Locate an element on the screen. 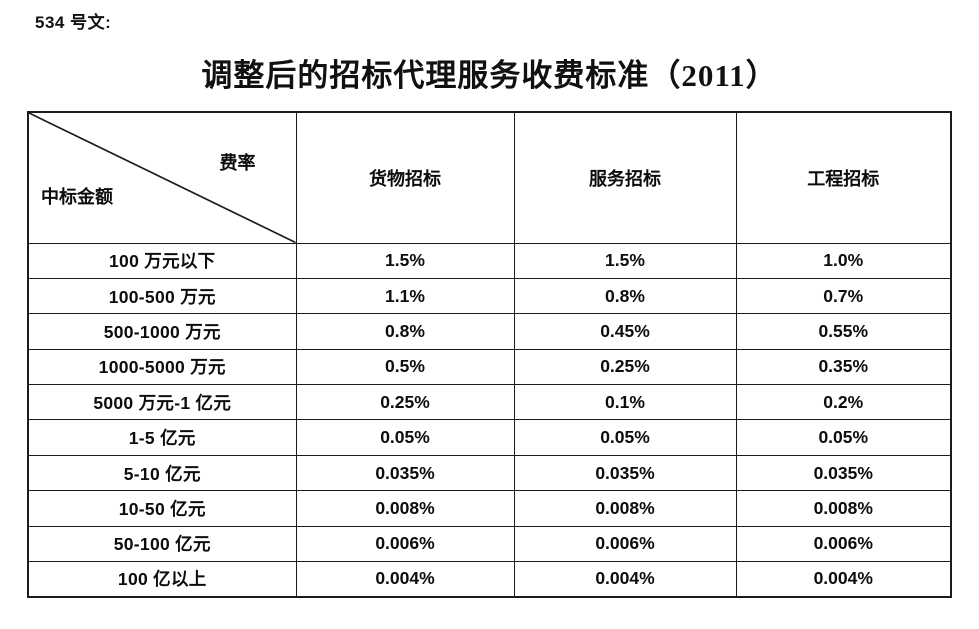 This screenshot has height=629, width=979. rate-cell-works: 0.7% is located at coordinates (843, 296).